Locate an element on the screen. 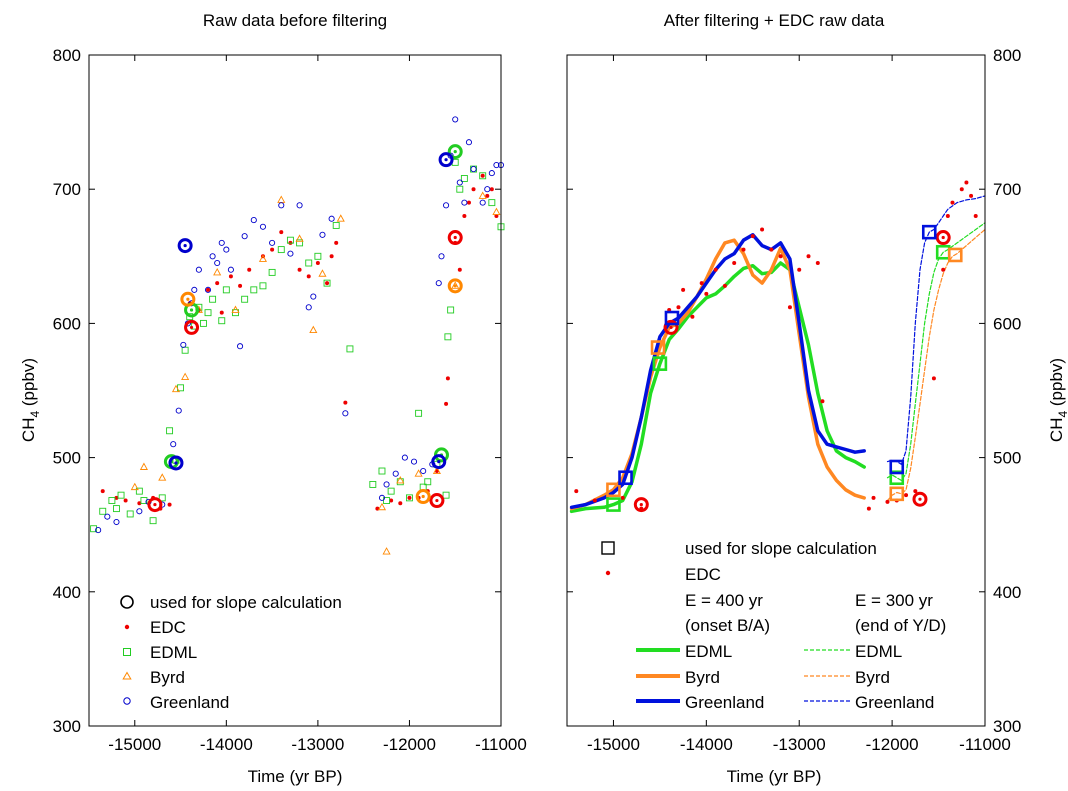 This screenshot has height=791, width=1068. legend-header-left-2: (onset B/A) is located at coordinates (727, 625).